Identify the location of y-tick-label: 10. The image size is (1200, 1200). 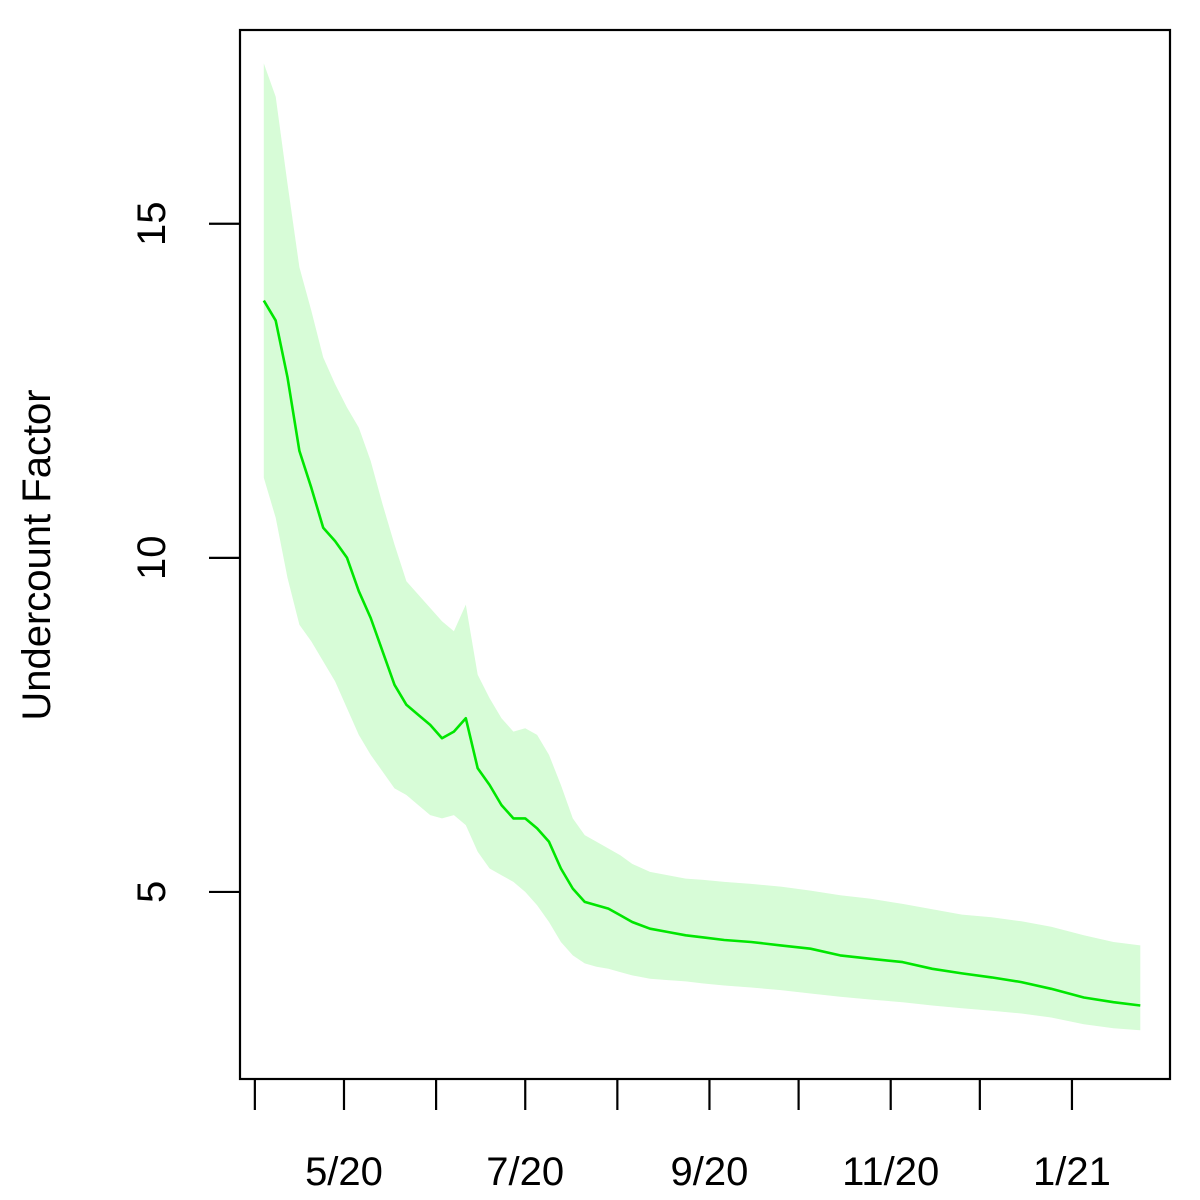
(152, 558).